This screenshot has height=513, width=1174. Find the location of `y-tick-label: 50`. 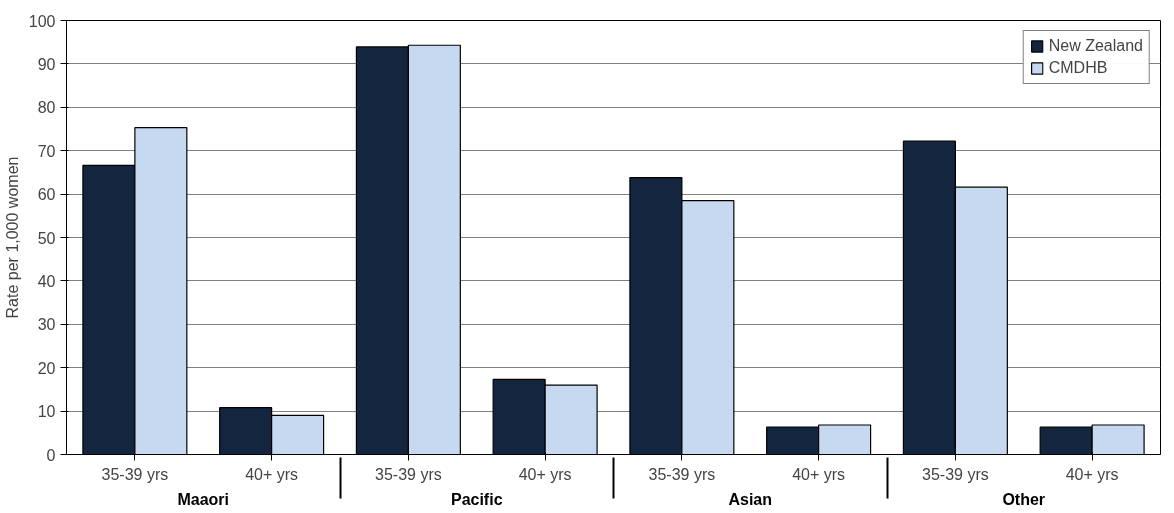

y-tick-label: 50 is located at coordinates (46, 238).